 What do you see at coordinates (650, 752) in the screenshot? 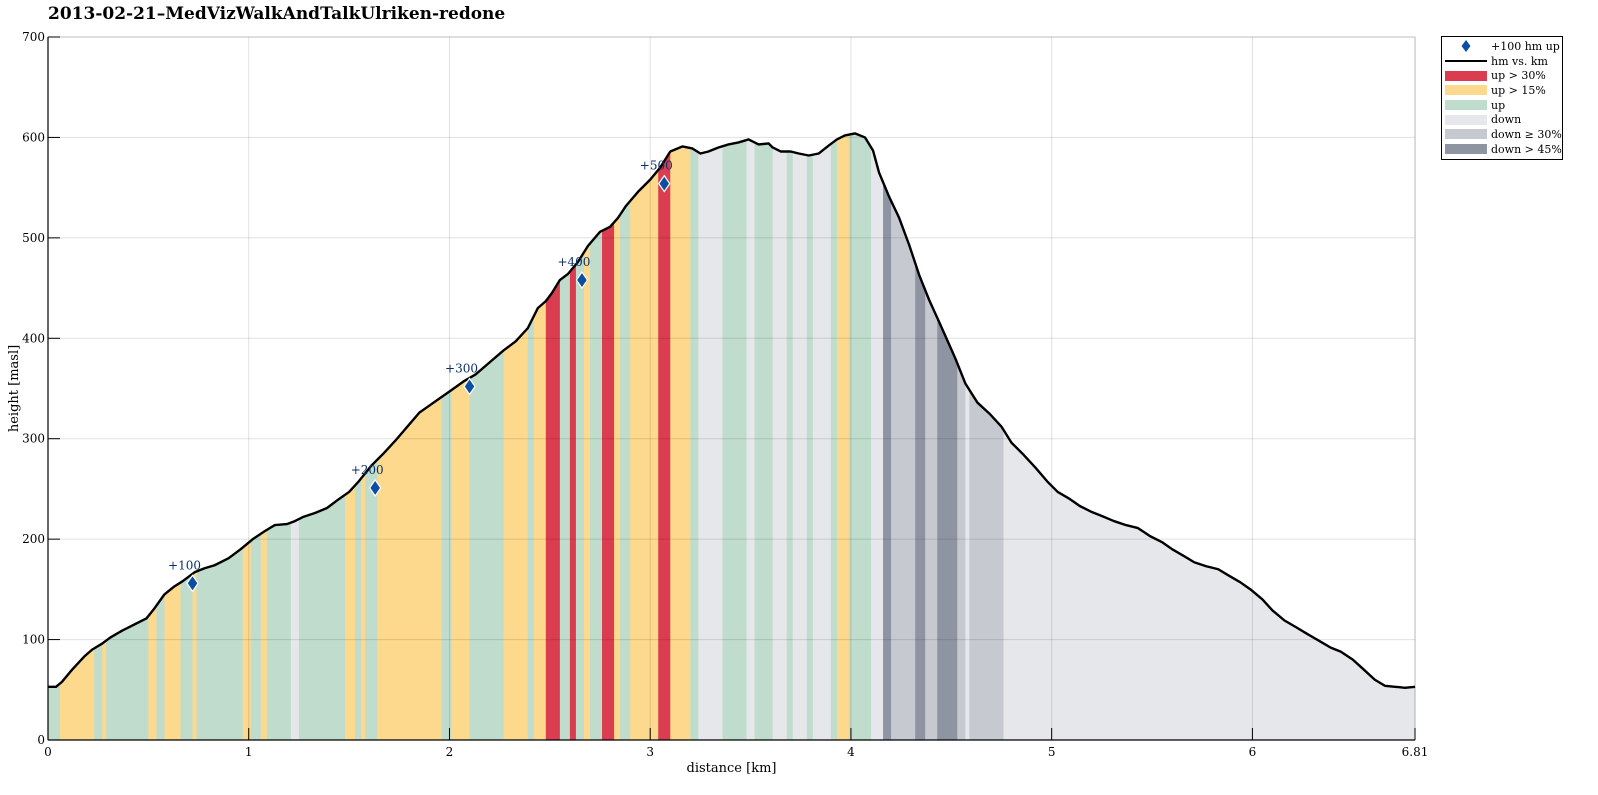
I see `x-tick-label: 3` at bounding box center [650, 752].